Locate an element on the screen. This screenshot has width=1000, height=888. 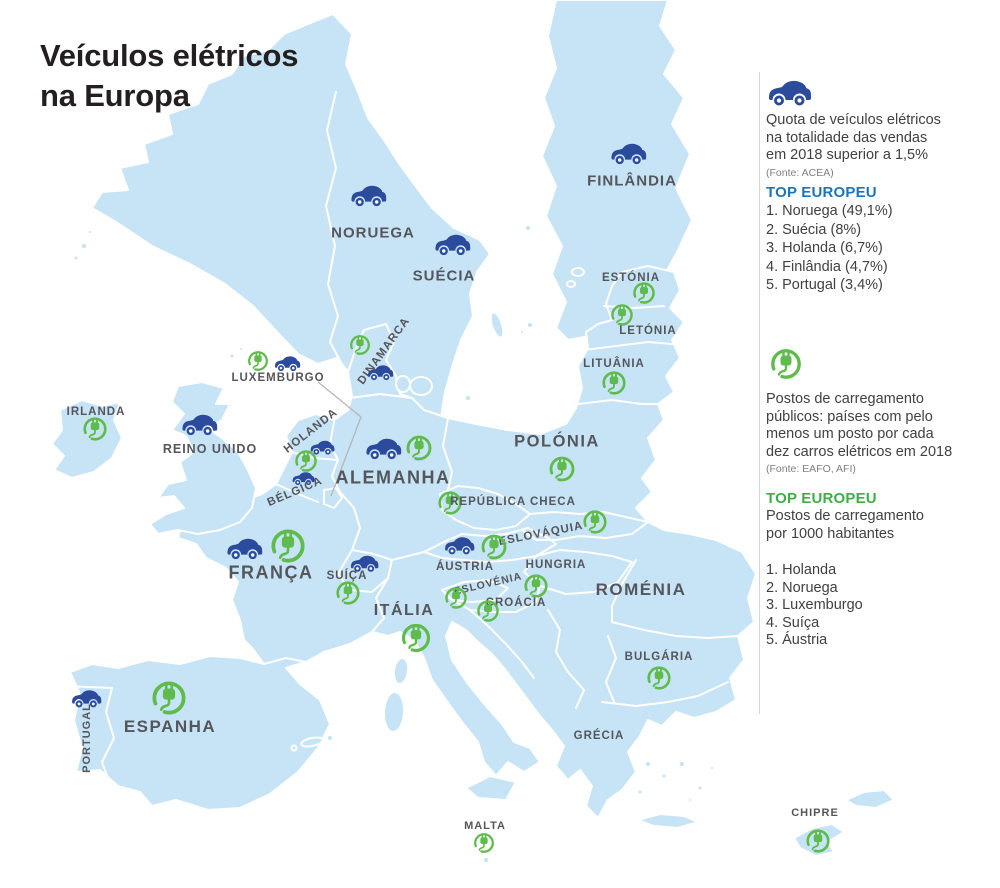
legend-charging-icon is located at coordinates (786, 364).